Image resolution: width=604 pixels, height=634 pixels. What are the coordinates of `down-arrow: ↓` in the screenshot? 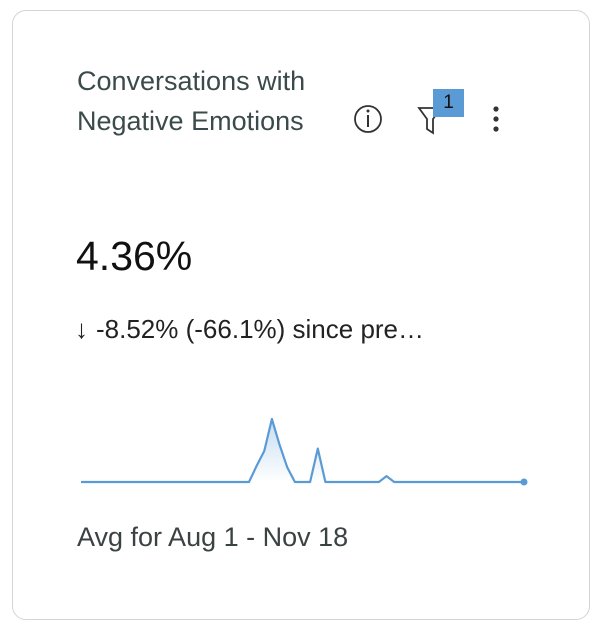 It's located at (81, 329).